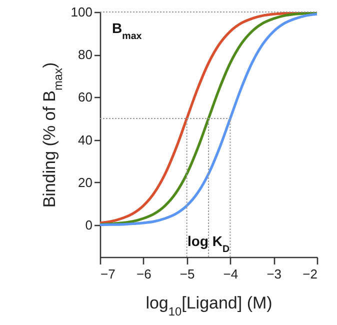 The image size is (337, 325). What do you see at coordinates (108, 274) in the screenshot?
I see `x-tick-label: −7` at bounding box center [108, 274].